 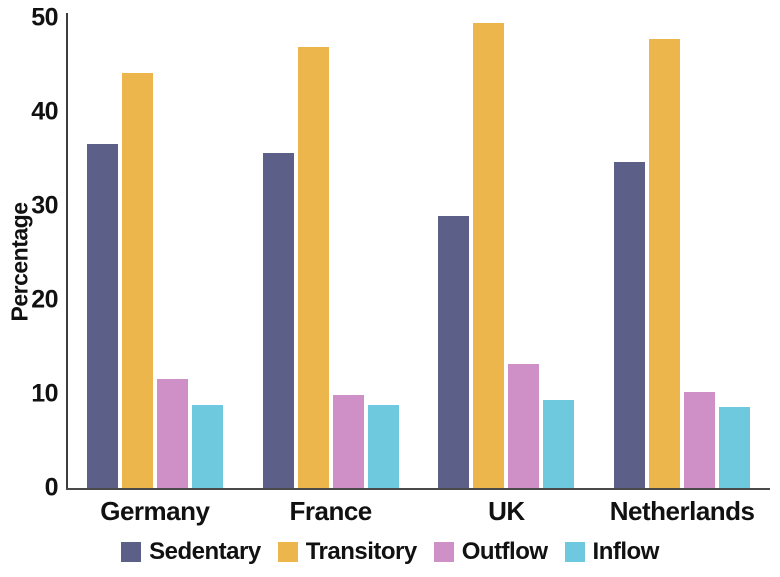 What do you see at coordinates (443, 552) in the screenshot?
I see `legend-swatch-outflow` at bounding box center [443, 552].